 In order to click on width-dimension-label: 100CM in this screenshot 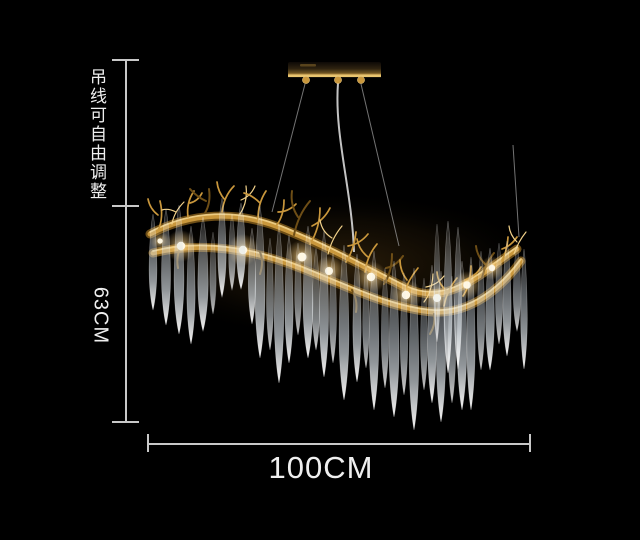, I will do `click(321, 467)`.